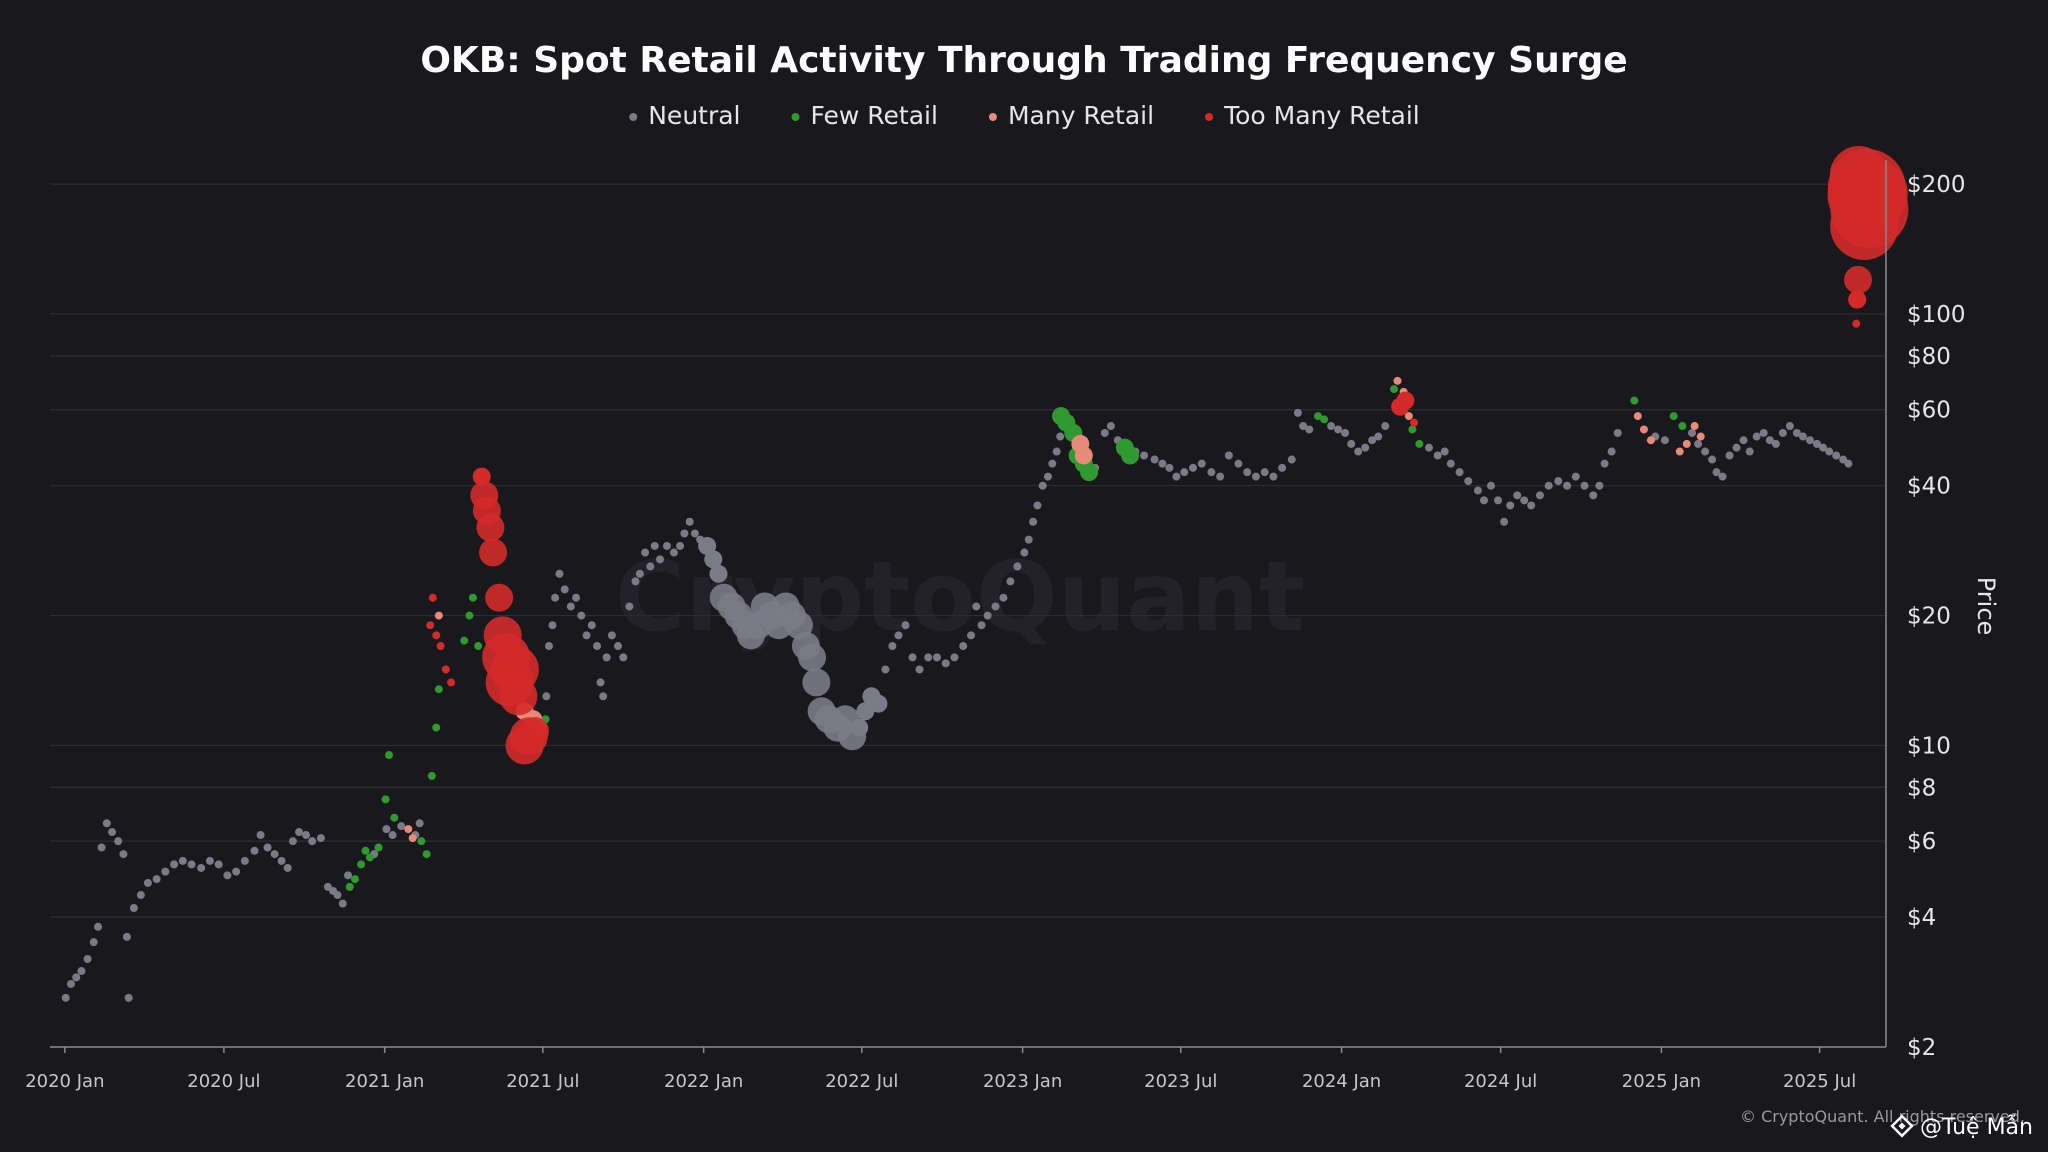 Image resolution: width=2048 pixels, height=1152 pixels. Describe the element at coordinates (1081, 115) in the screenshot. I see `legend-label: Many Retail` at that location.